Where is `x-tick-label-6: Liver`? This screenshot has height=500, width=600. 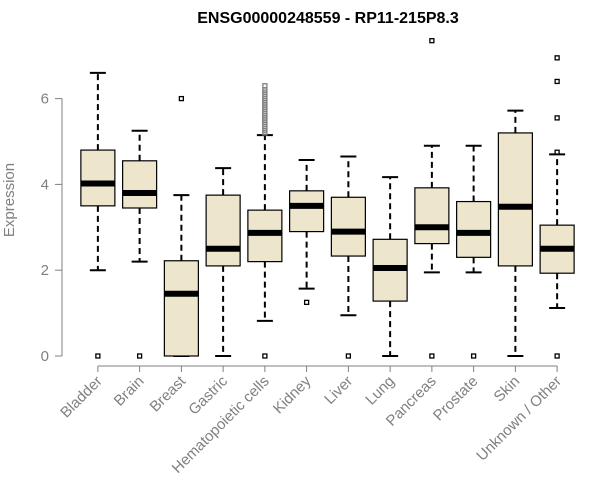 x-tick-label-6: Liver is located at coordinates (338, 390).